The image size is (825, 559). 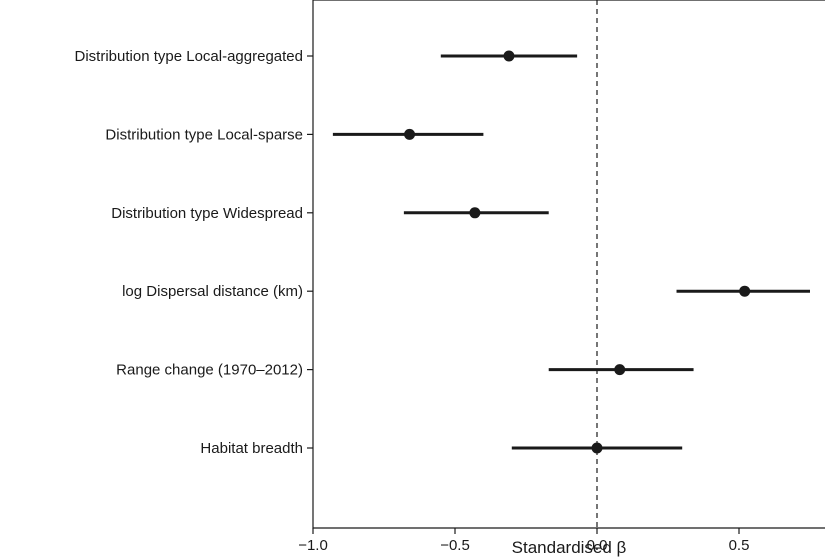 What do you see at coordinates (189, 56) in the screenshot?
I see `row-label: Distribution type Local-aggregated` at bounding box center [189, 56].